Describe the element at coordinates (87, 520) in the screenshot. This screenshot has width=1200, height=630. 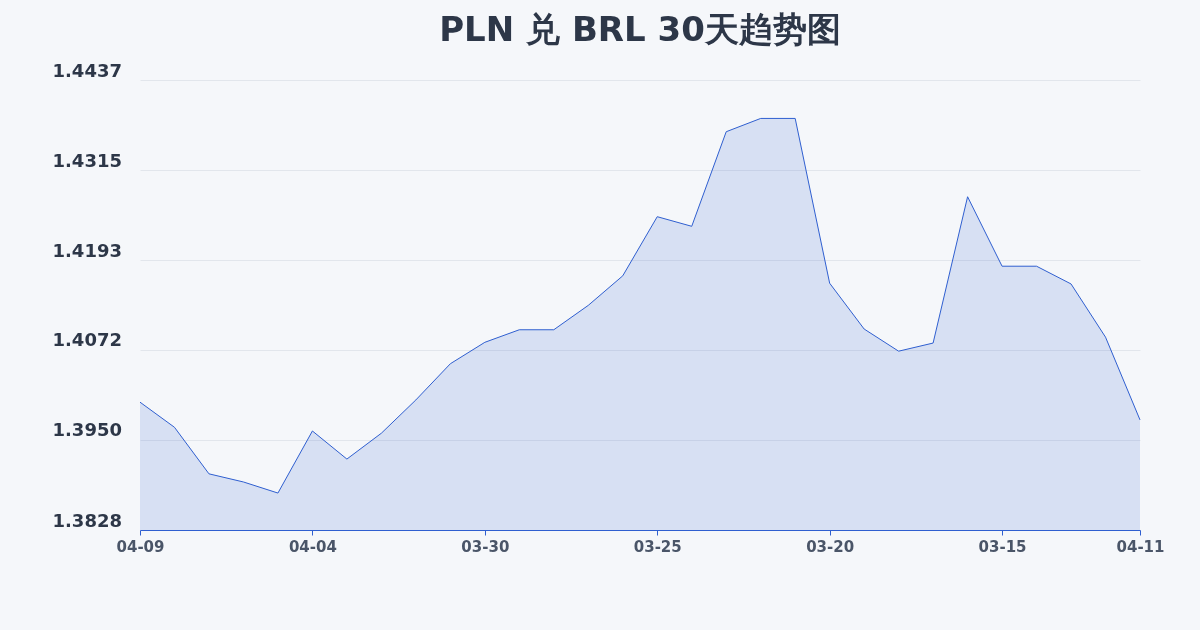
I see `y-tick-label: 1.3828` at that location.